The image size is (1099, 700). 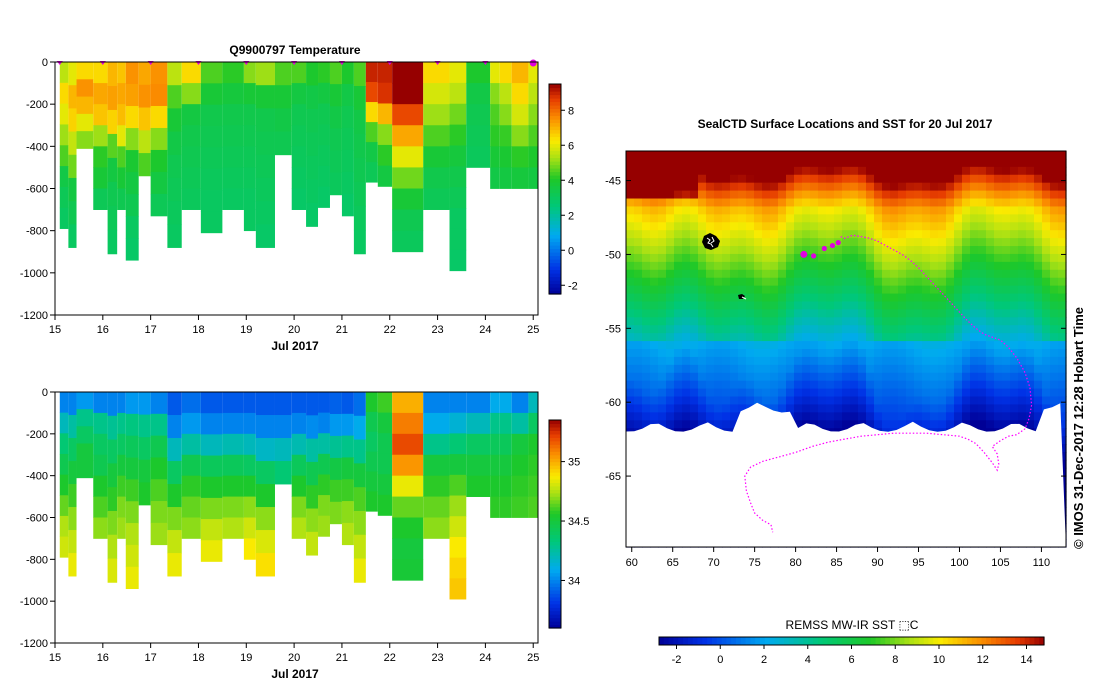 What do you see at coordinates (571, 146) in the screenshot?
I see `colorbar-tick-label: 6` at bounding box center [571, 146].